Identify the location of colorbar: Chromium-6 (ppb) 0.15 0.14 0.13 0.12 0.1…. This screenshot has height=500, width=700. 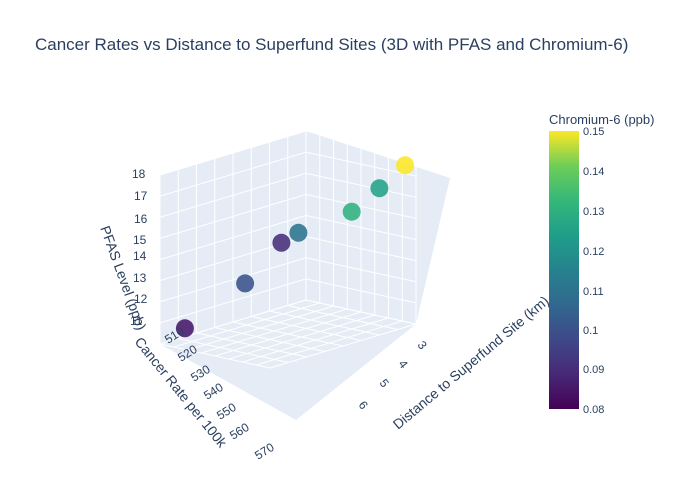
(601, 264).